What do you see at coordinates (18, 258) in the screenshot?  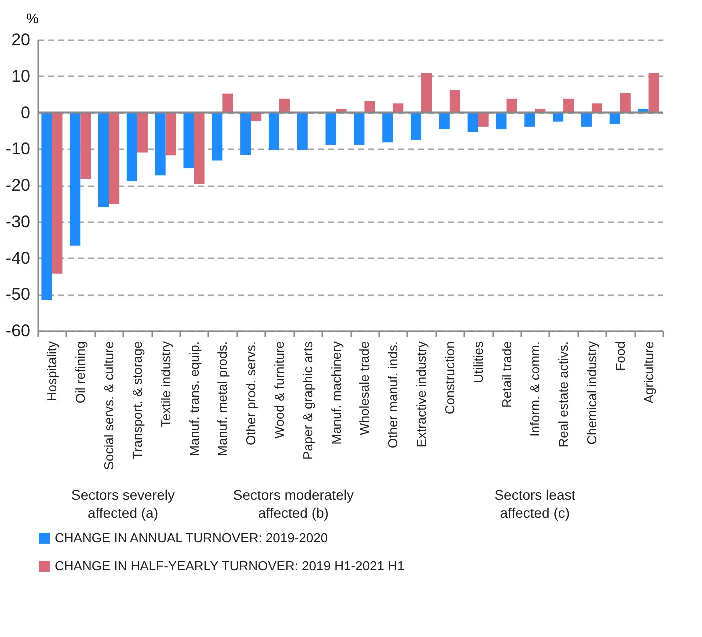 I see `y-tick-label: -40` at bounding box center [18, 258].